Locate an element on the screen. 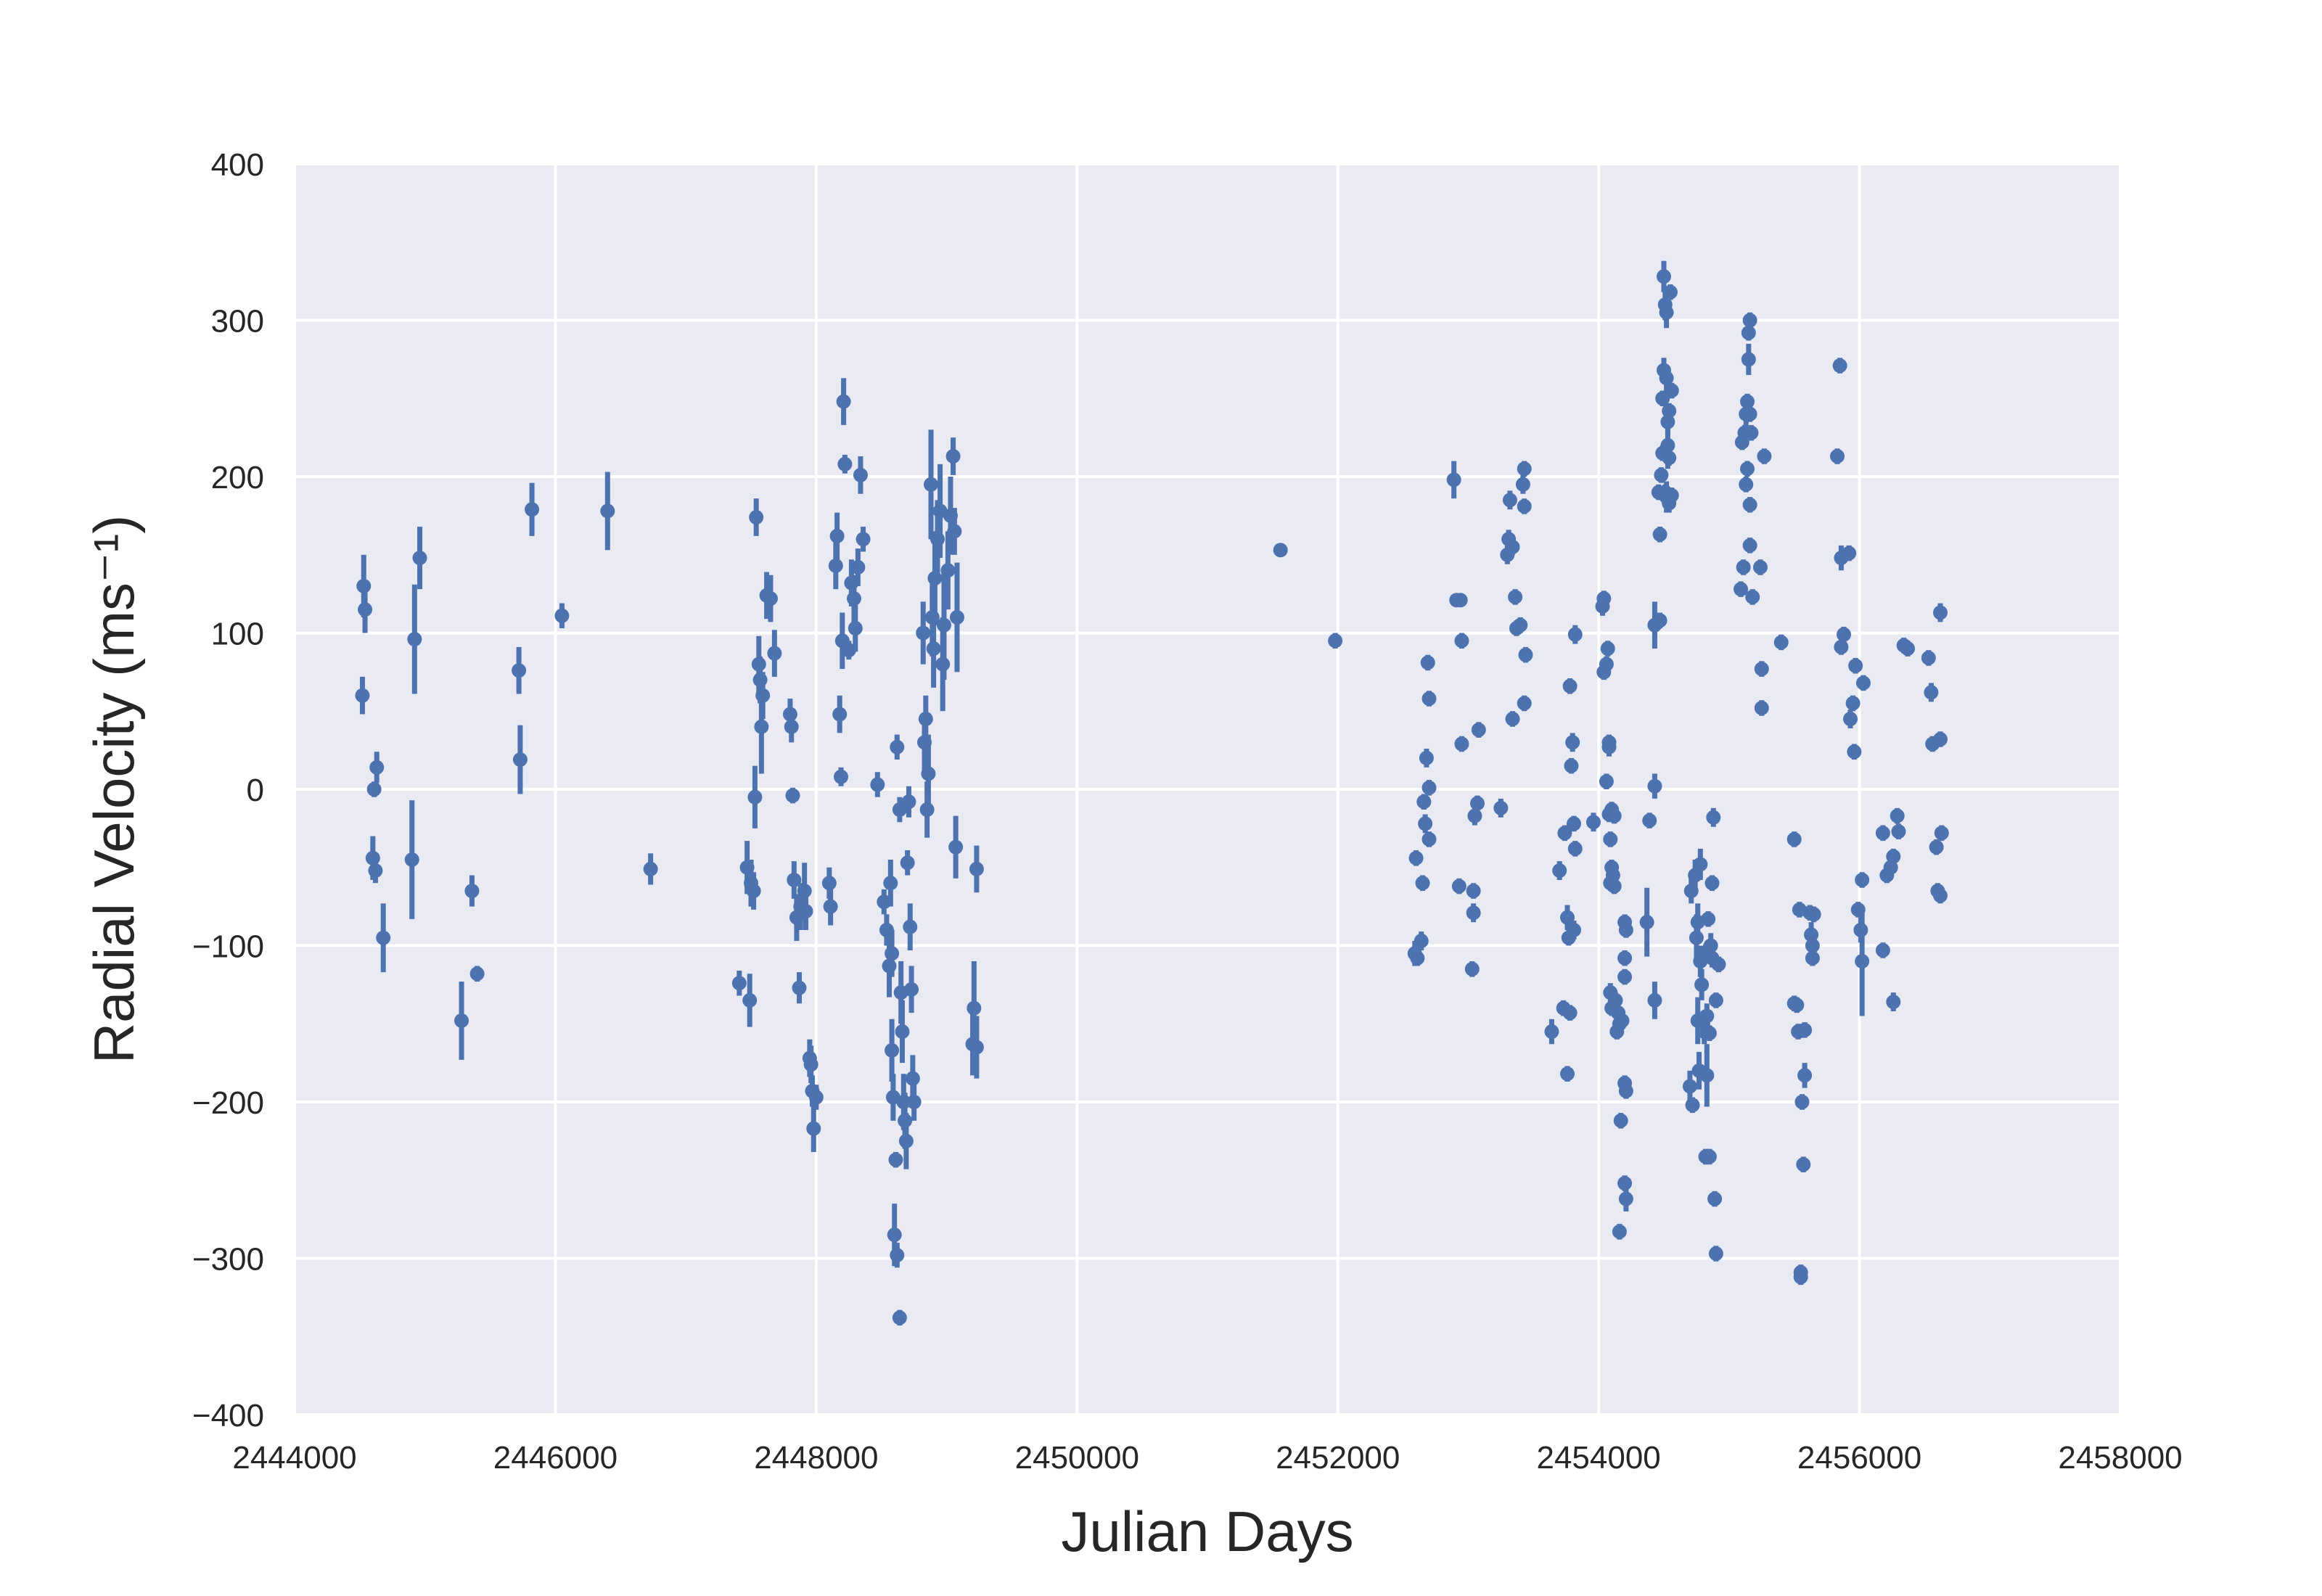 The width and height of the screenshot is (2322, 1596). y-tick-label: −200 is located at coordinates (228, 1103).